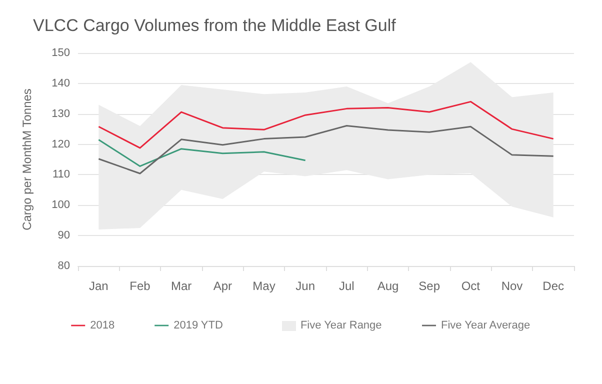 The image size is (602, 384). What do you see at coordinates (264, 286) in the screenshot?
I see `x-tick-label: May` at bounding box center [264, 286].